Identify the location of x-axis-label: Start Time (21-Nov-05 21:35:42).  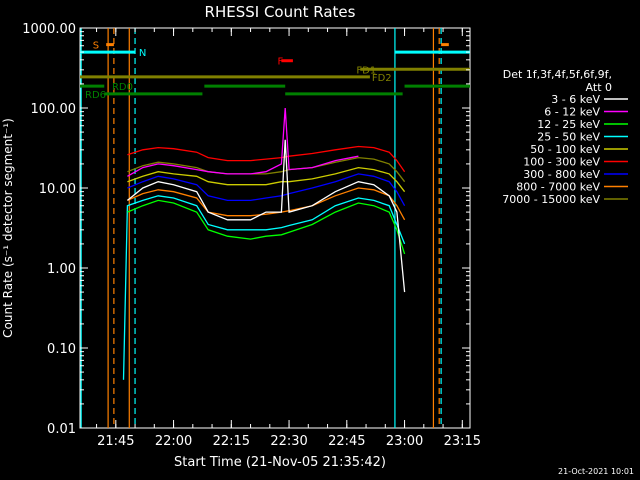
(280, 462).